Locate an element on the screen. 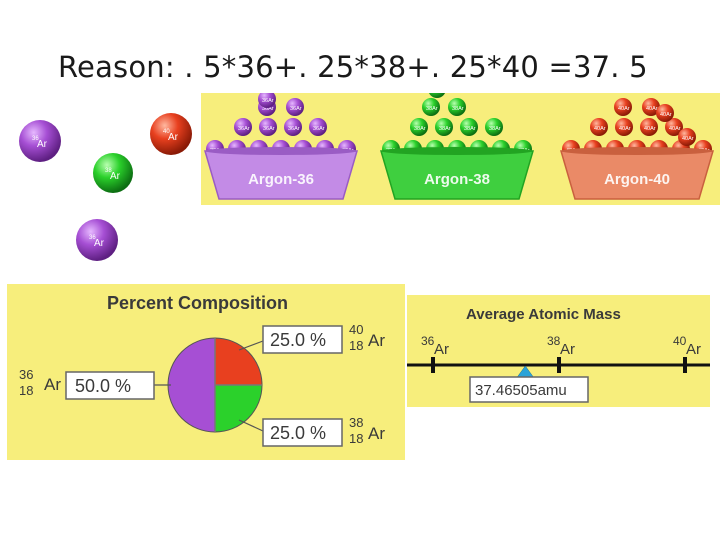  loose-atom-argon40: 40 Ar is located at coordinates (171, 134).